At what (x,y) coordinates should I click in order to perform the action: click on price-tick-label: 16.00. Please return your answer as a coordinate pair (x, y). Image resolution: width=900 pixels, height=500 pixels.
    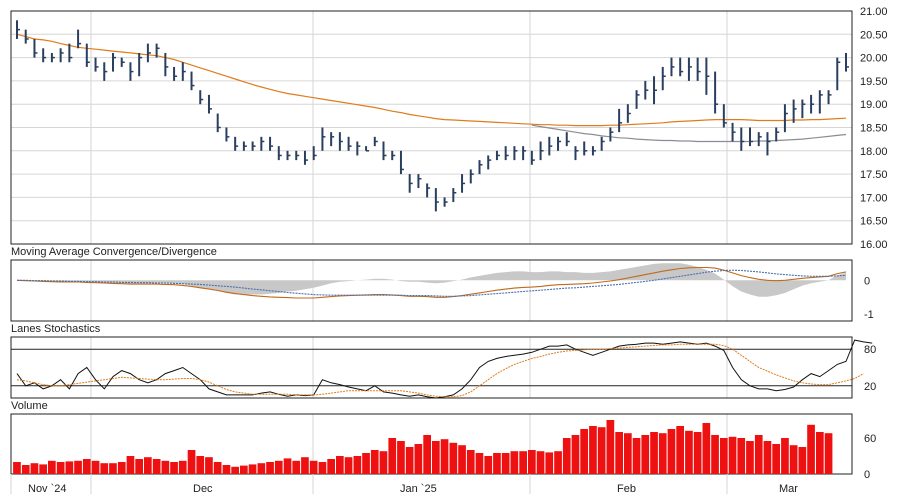
    Looking at the image, I should click on (874, 245).